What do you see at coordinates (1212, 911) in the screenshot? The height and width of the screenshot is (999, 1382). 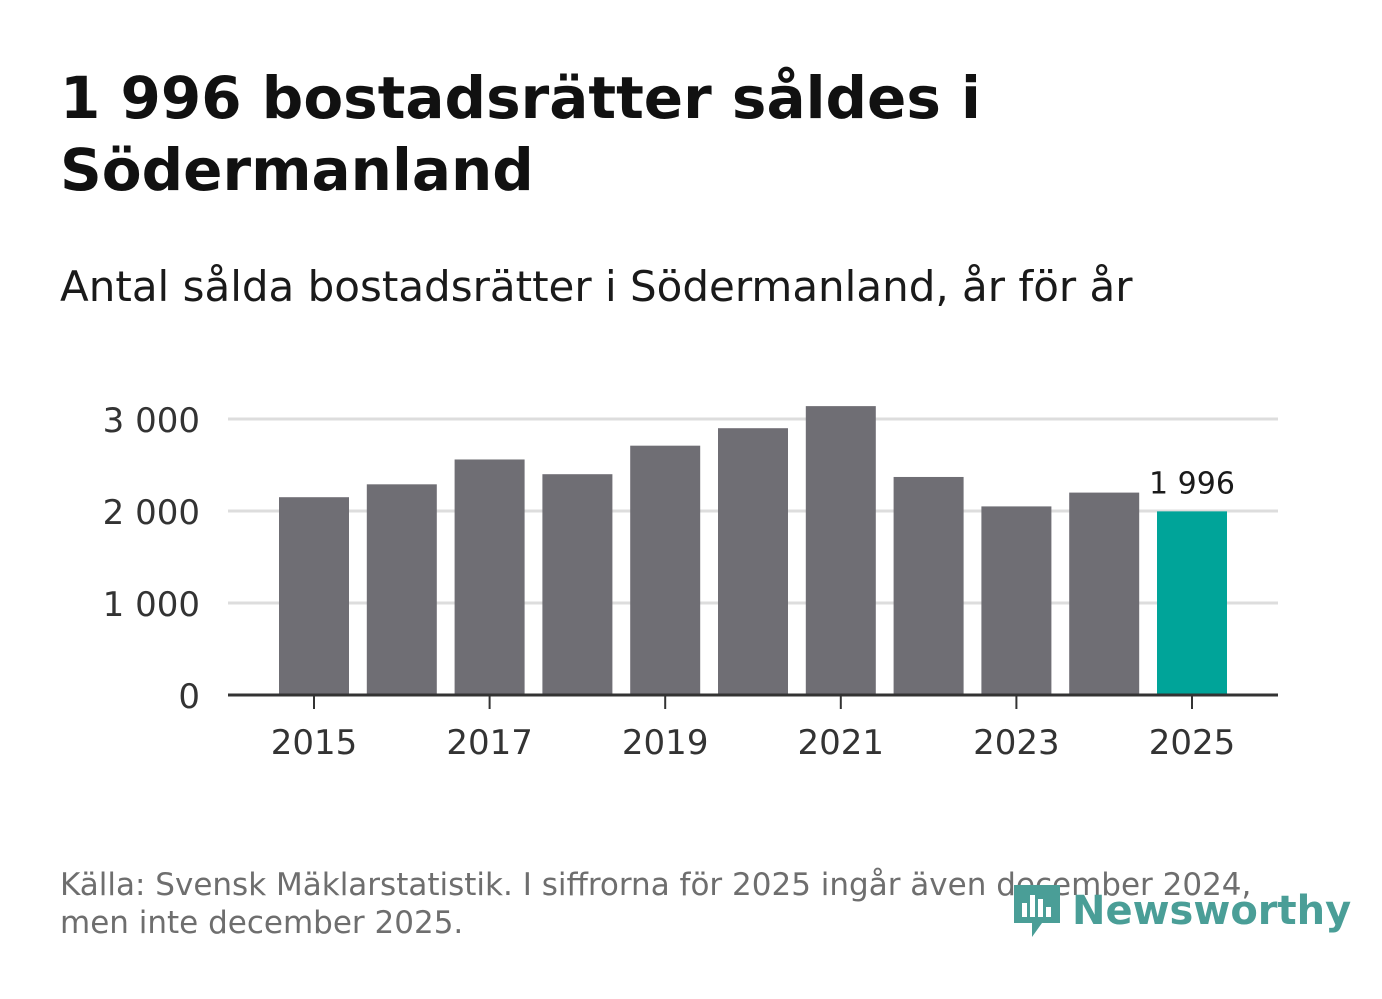 I see `newsworthy-logo-text: Newsworthy` at bounding box center [1212, 911].